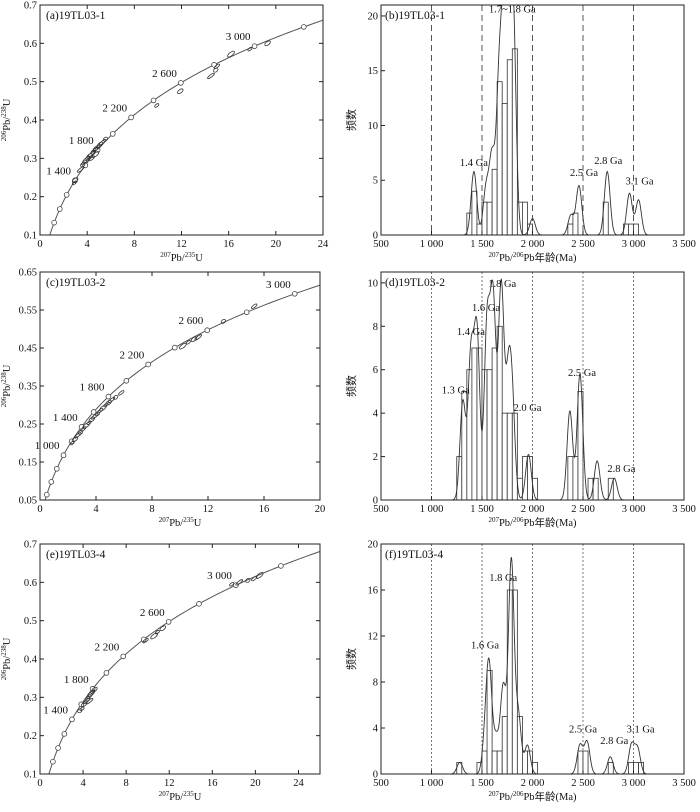 The height and width of the screenshot is (812, 700). I want to click on ellipse-group, so click(171, 113).